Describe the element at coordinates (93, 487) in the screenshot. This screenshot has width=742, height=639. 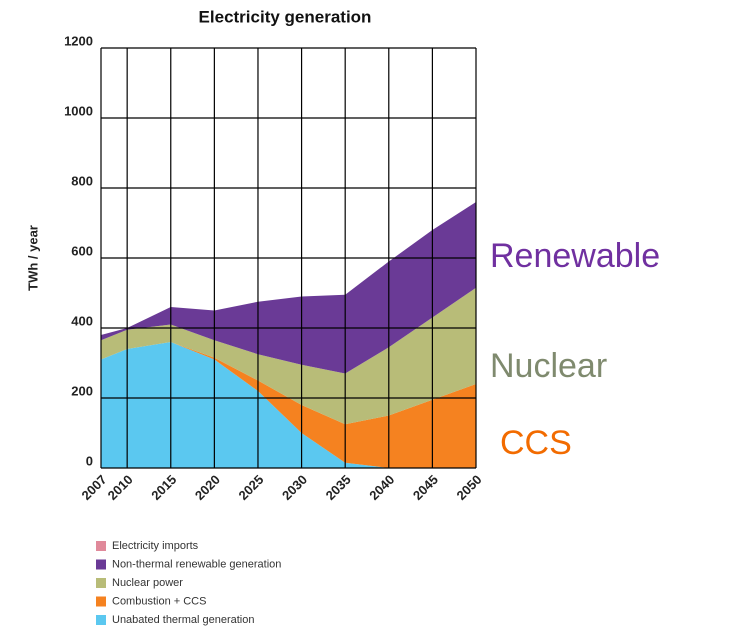
I see `x-tick-label: 2007` at that location.